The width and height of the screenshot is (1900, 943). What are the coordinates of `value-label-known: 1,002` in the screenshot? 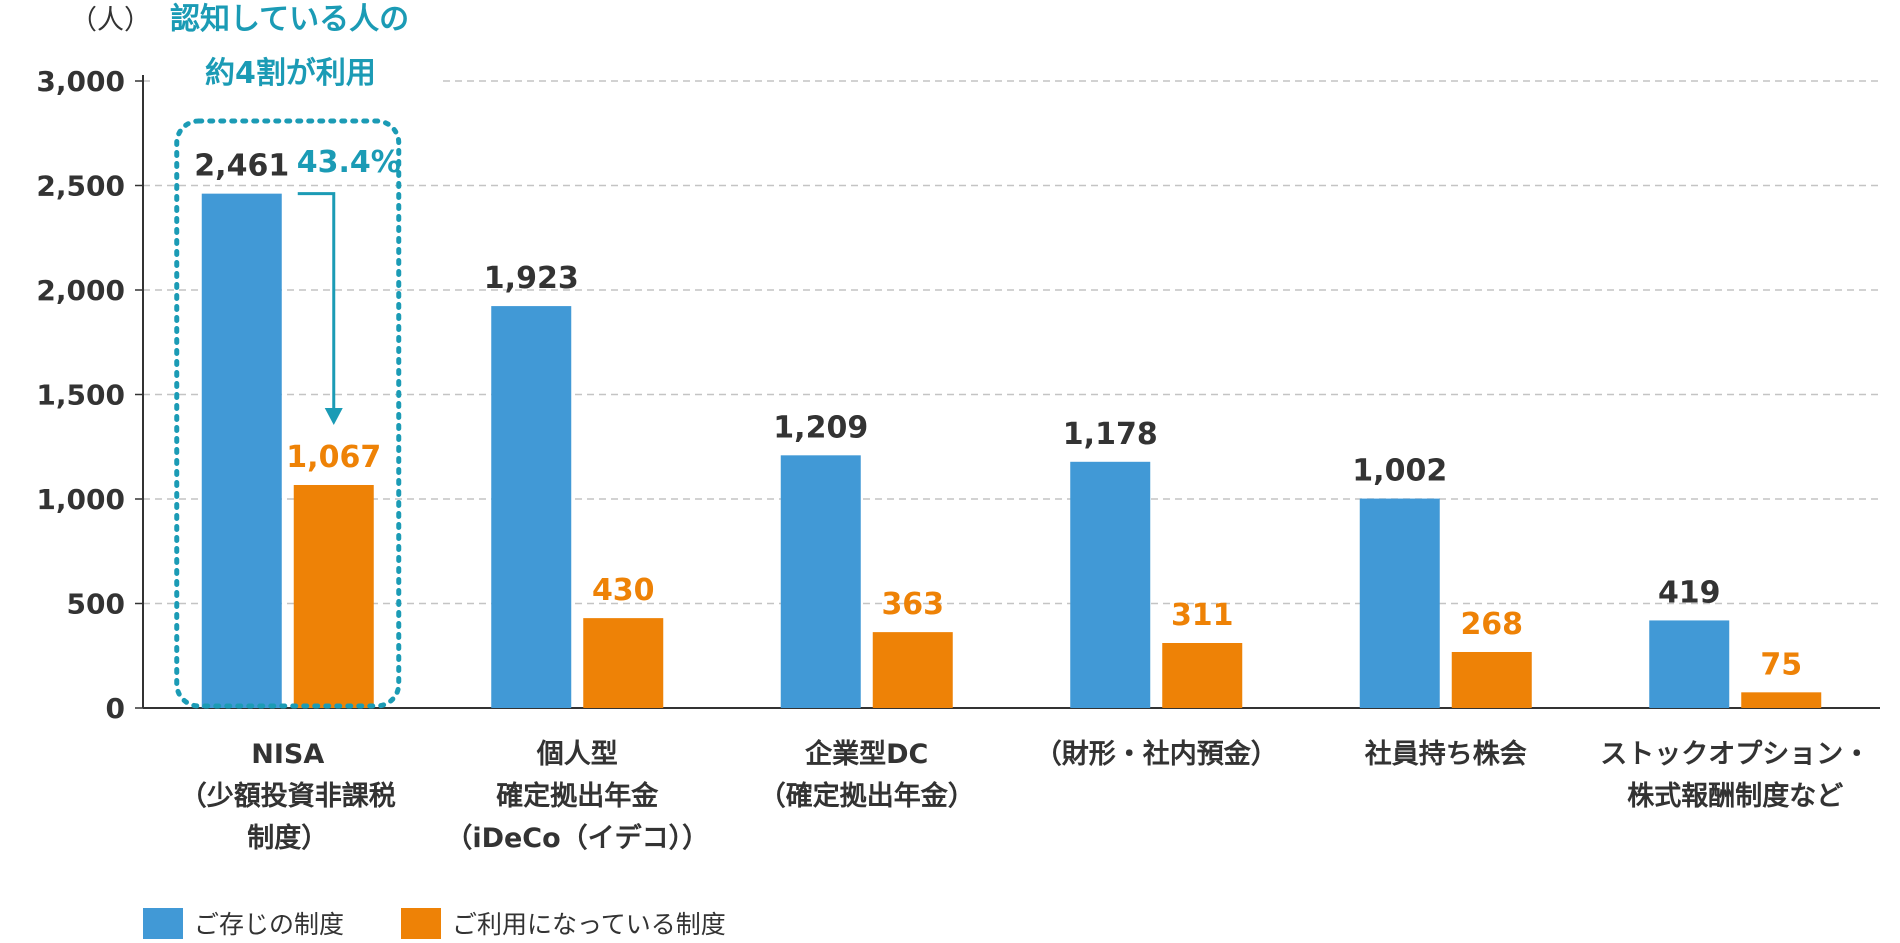 It's located at (1399, 471).